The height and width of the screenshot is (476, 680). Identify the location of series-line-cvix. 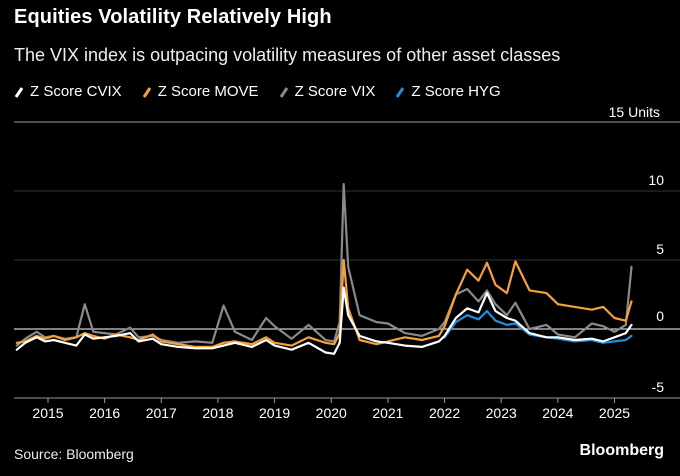
(324, 320).